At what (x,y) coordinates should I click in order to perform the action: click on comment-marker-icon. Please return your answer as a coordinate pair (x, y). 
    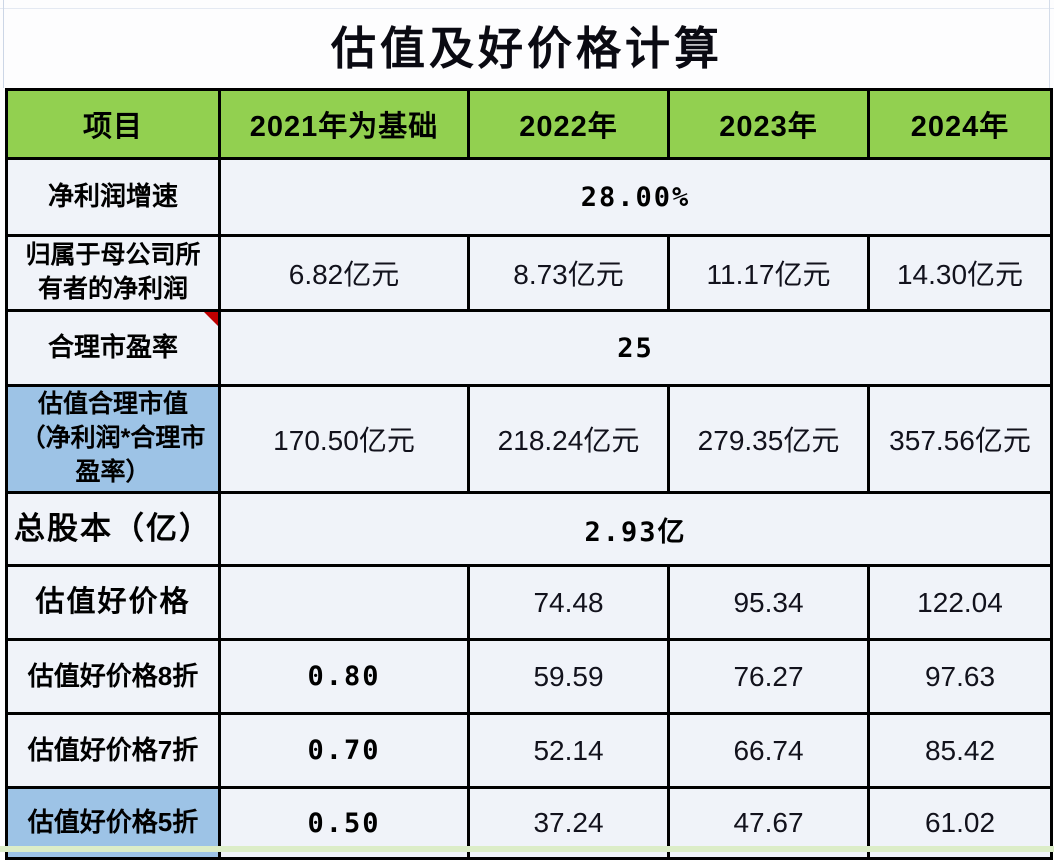
    Looking at the image, I should click on (210, 319).